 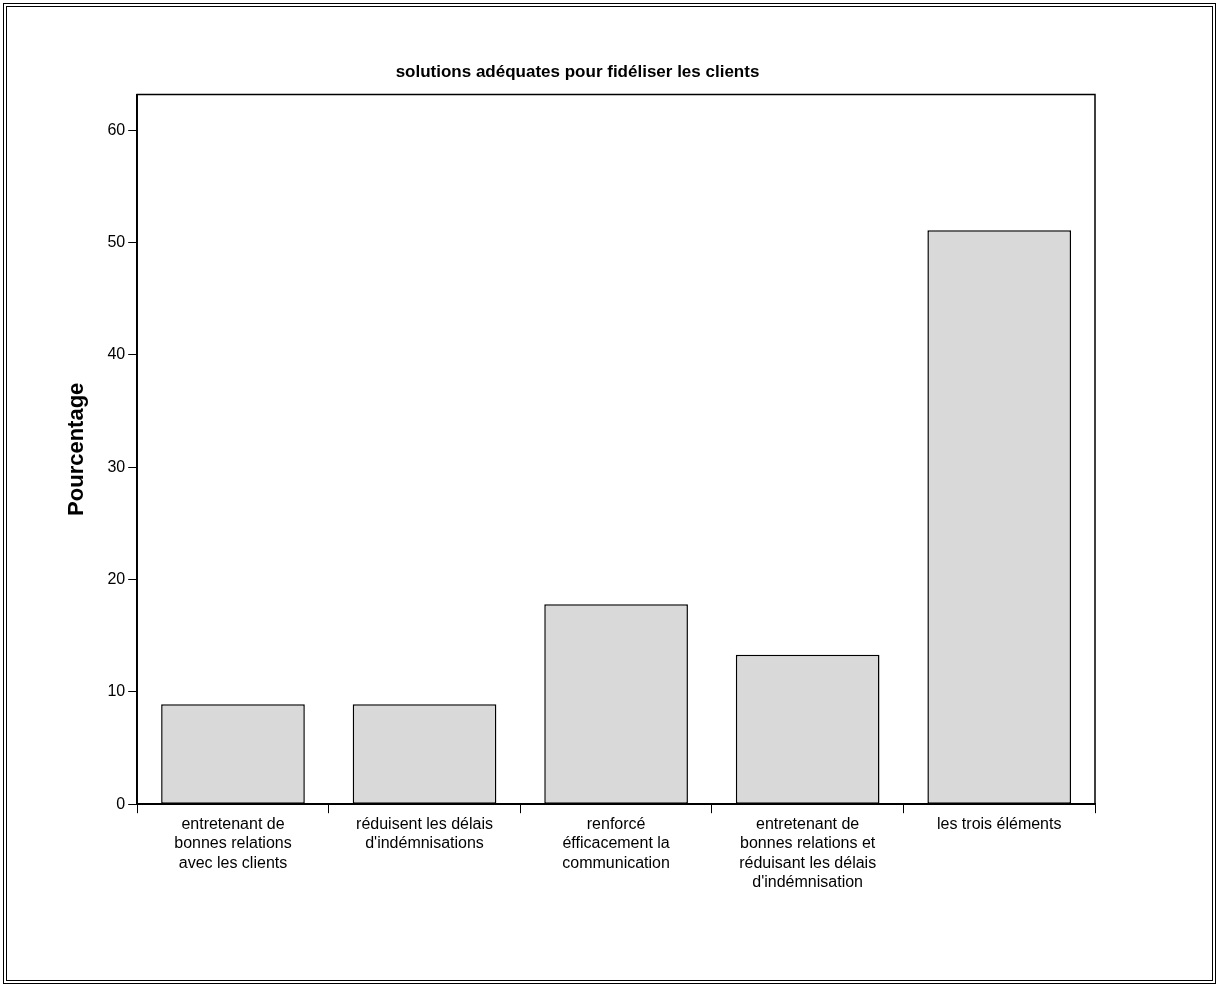 What do you see at coordinates (616, 843) in the screenshot?
I see `x-tick-label: renforcé éfficacement la communication` at bounding box center [616, 843].